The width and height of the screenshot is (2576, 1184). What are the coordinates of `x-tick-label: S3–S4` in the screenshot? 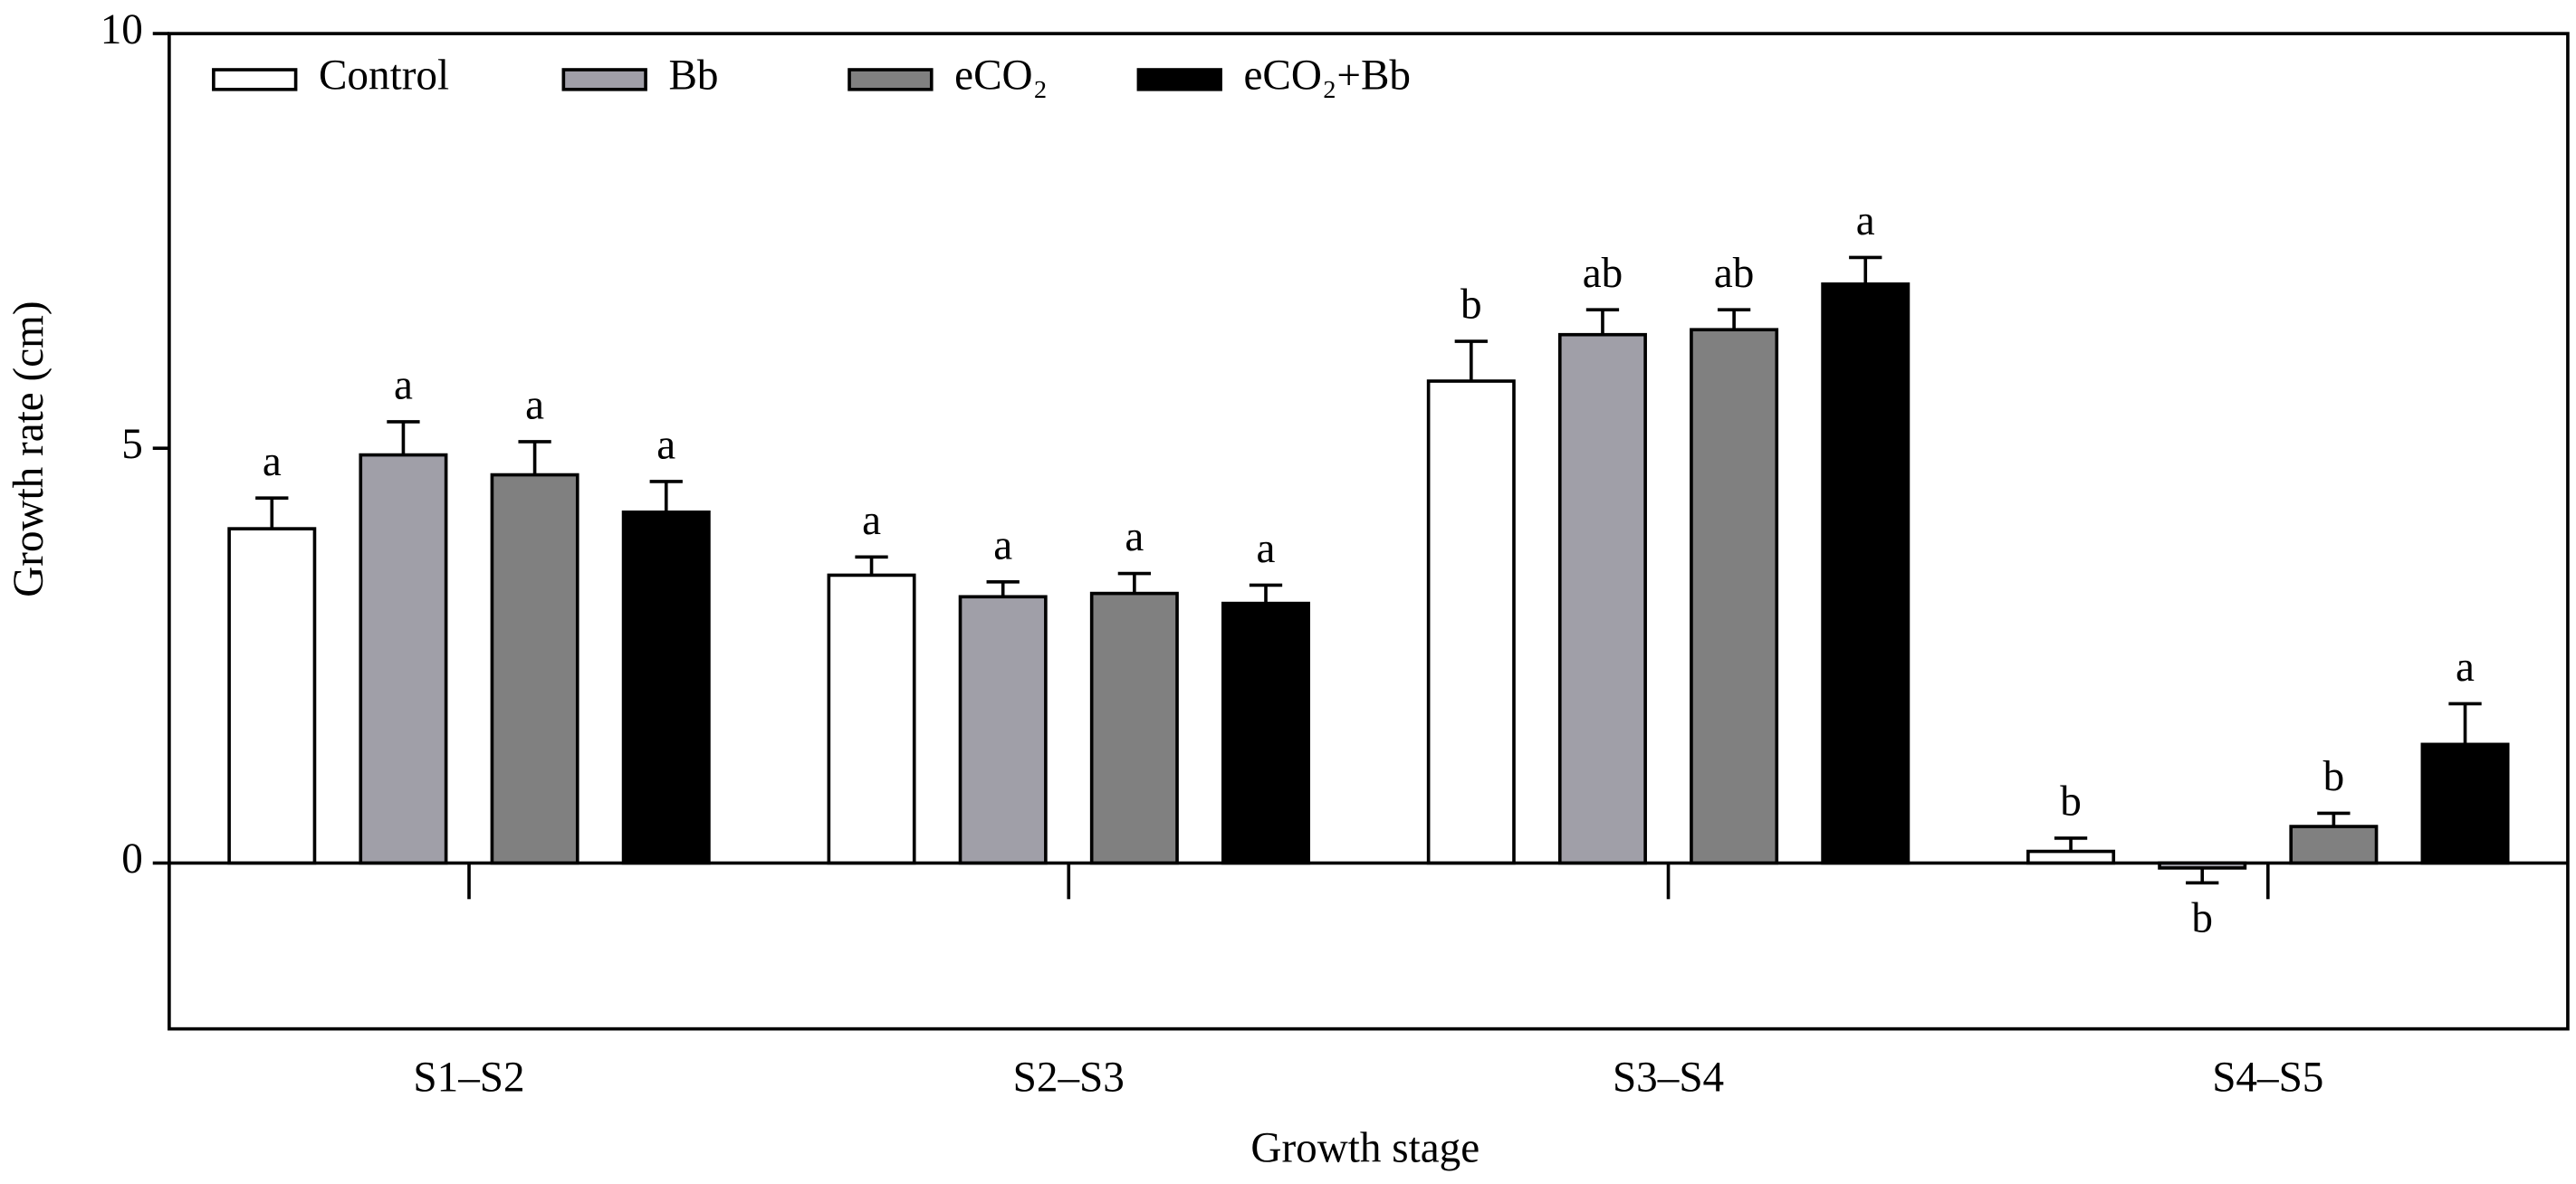 It's located at (1668, 1078).